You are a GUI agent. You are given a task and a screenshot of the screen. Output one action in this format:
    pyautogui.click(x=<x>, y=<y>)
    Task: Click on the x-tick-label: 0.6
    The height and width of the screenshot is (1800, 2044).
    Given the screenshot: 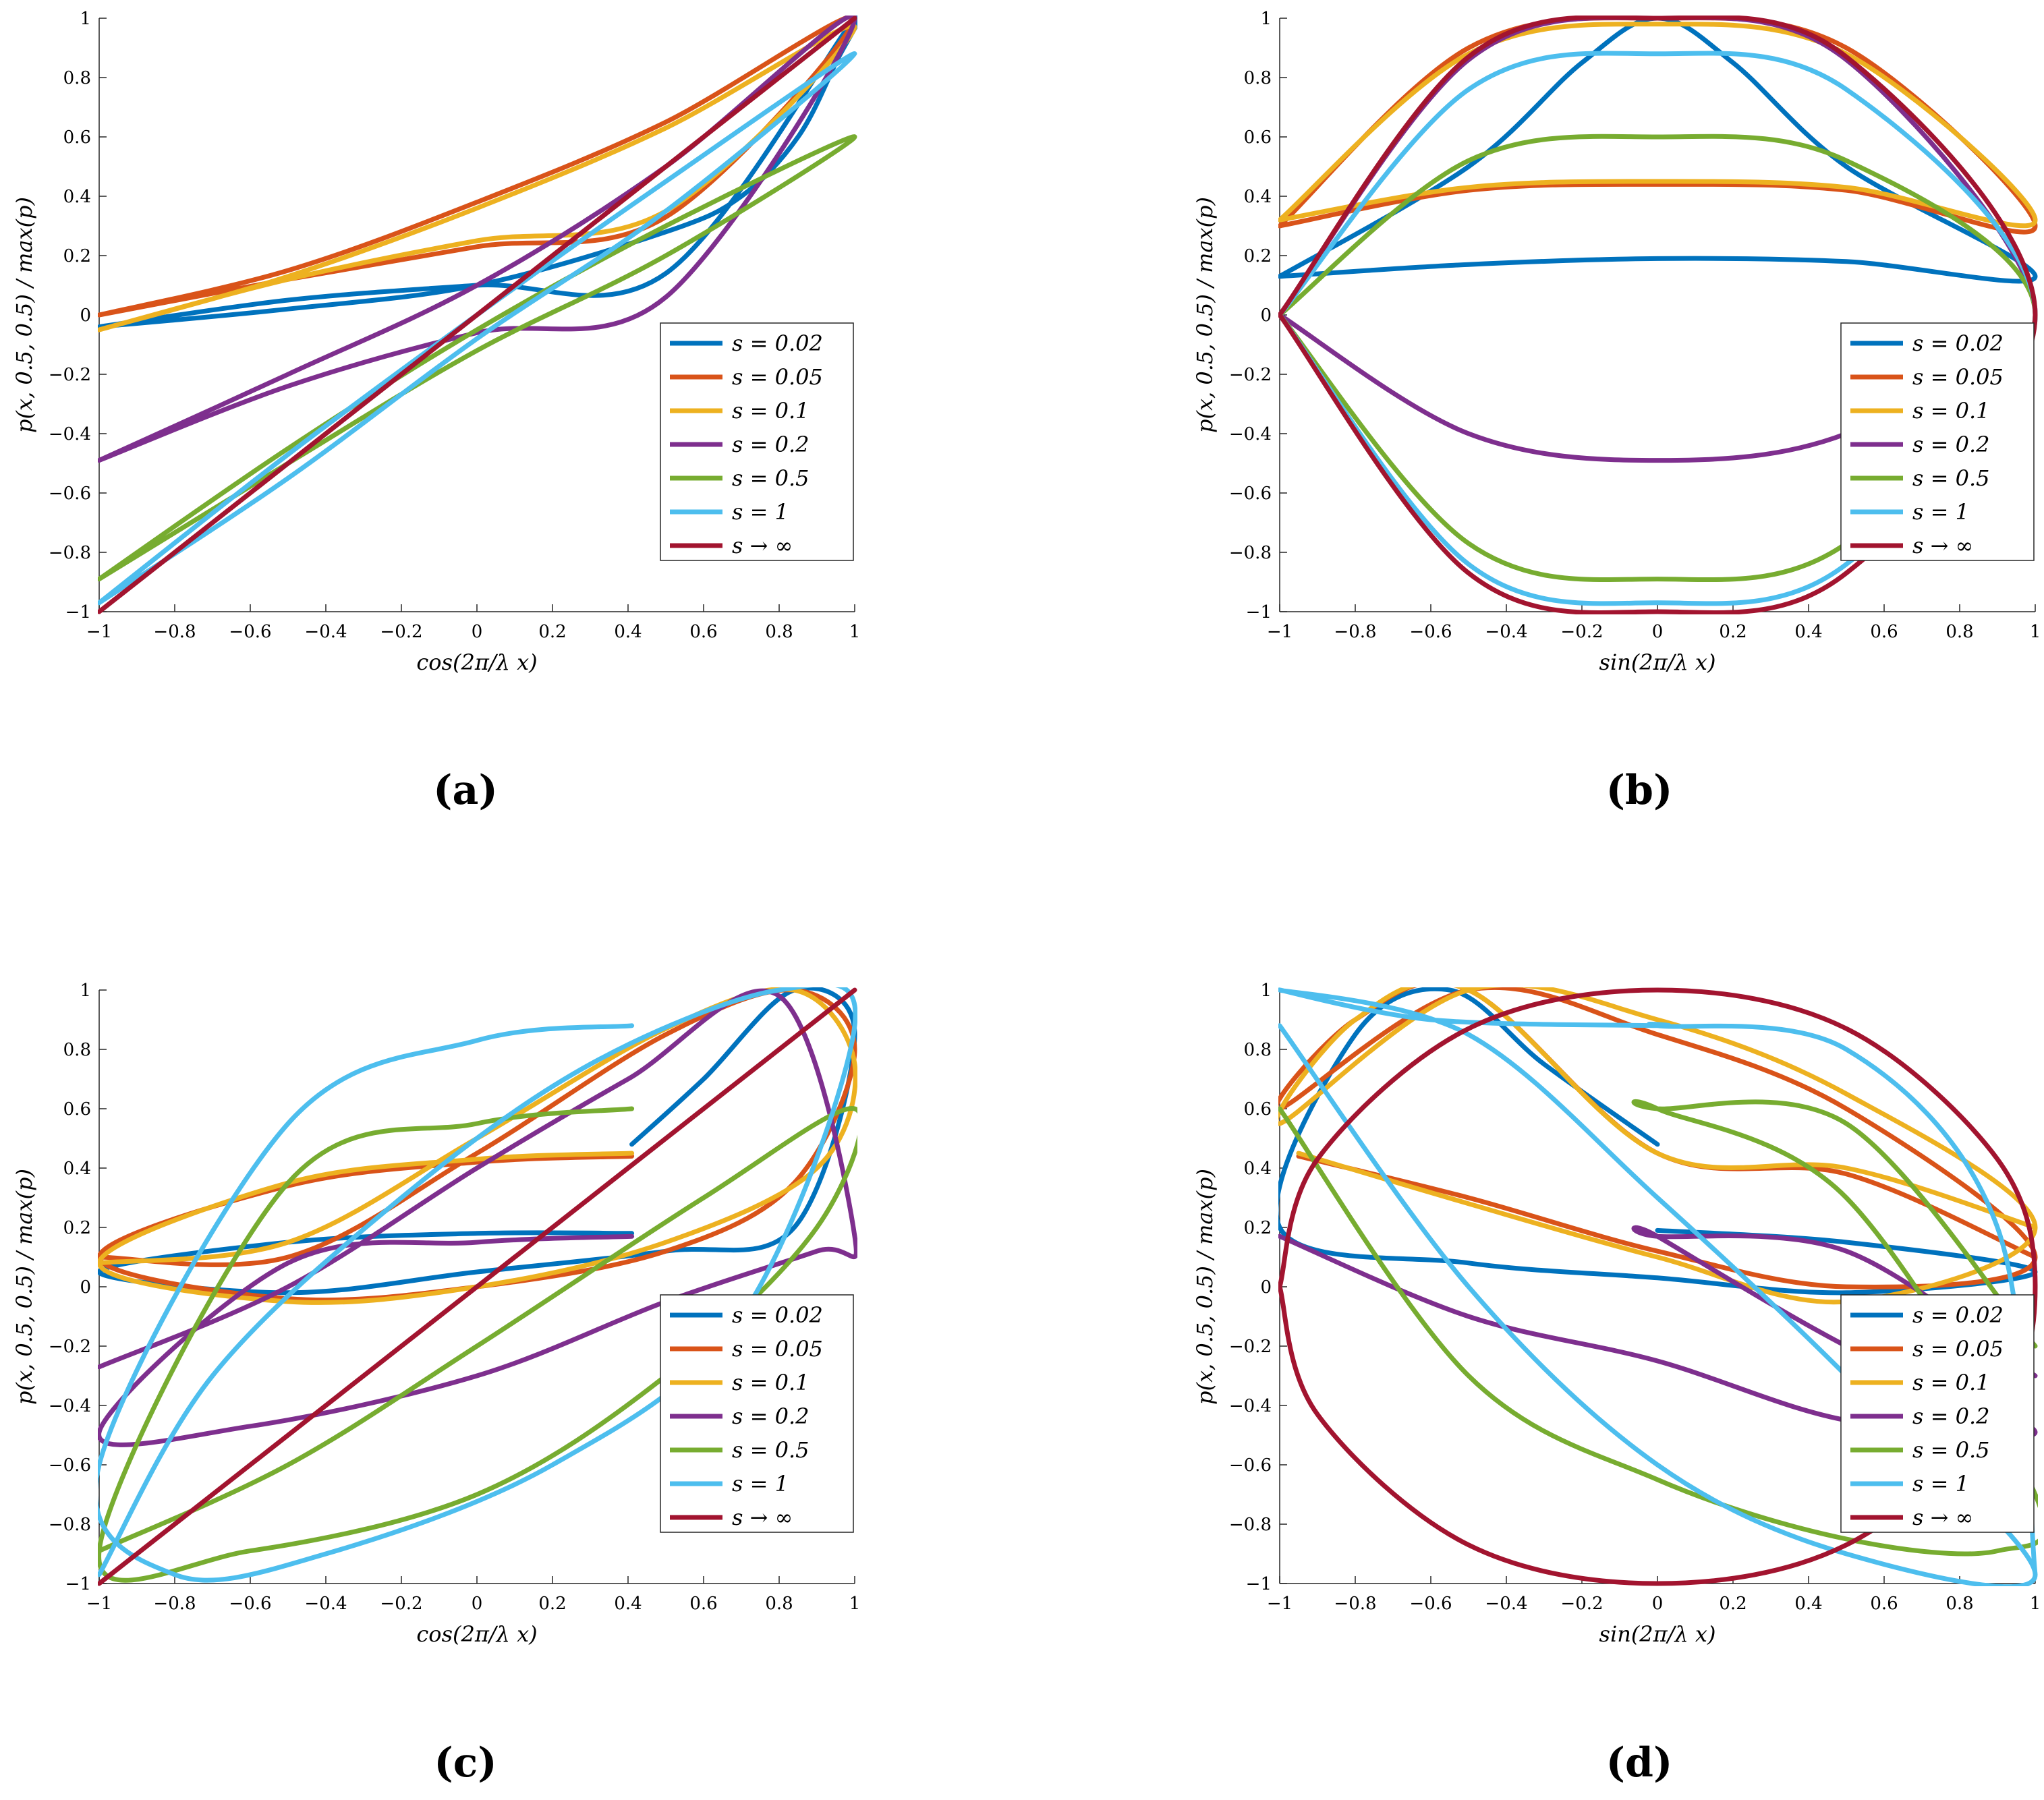 What is the action you would take?
    pyautogui.click(x=703, y=1604)
    